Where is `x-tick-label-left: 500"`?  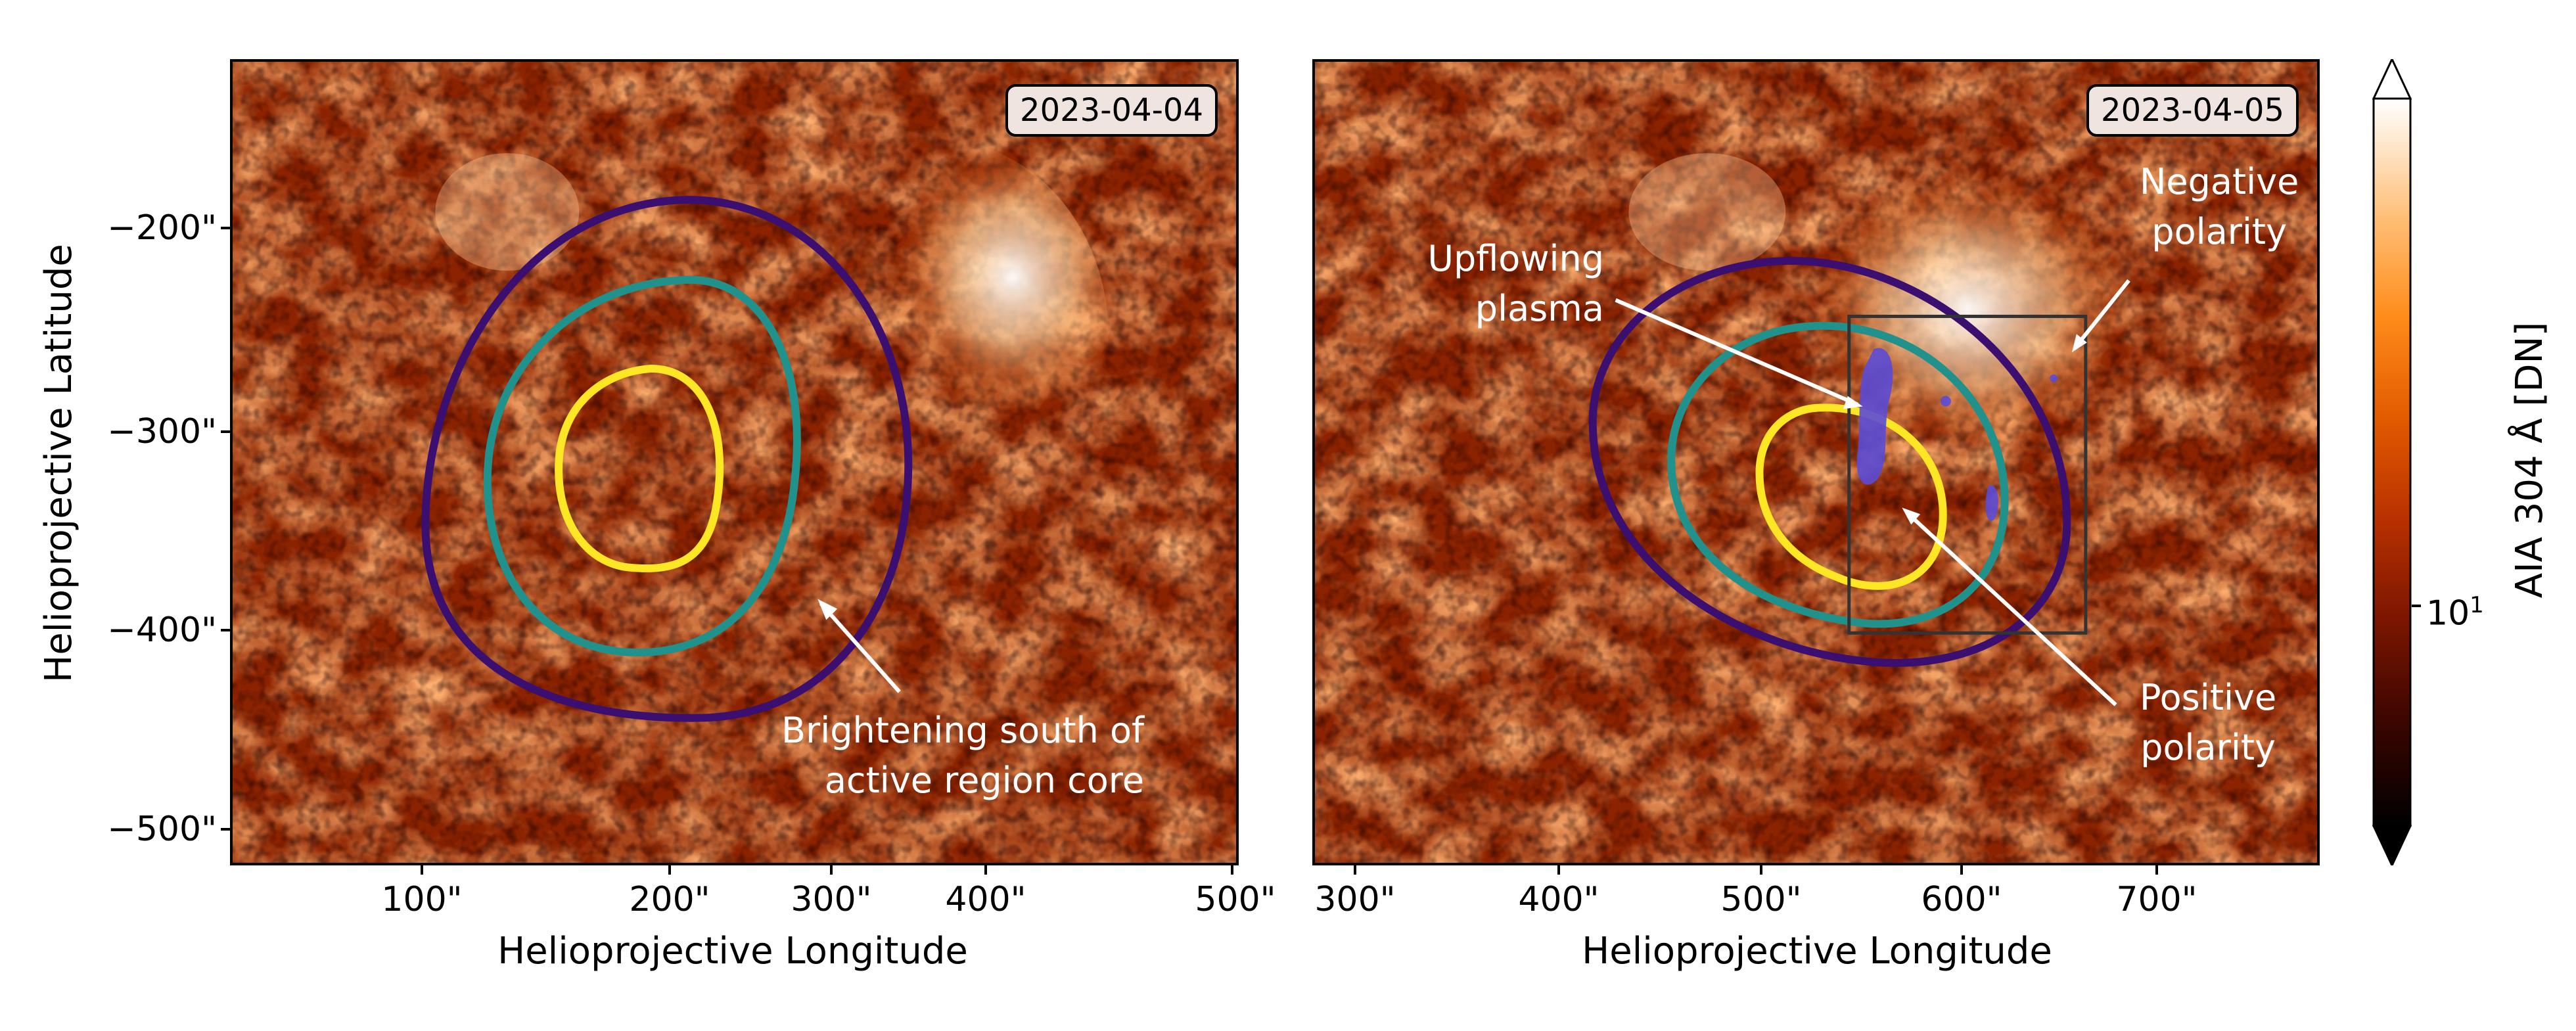 x-tick-label-left: 500" is located at coordinates (1235, 900).